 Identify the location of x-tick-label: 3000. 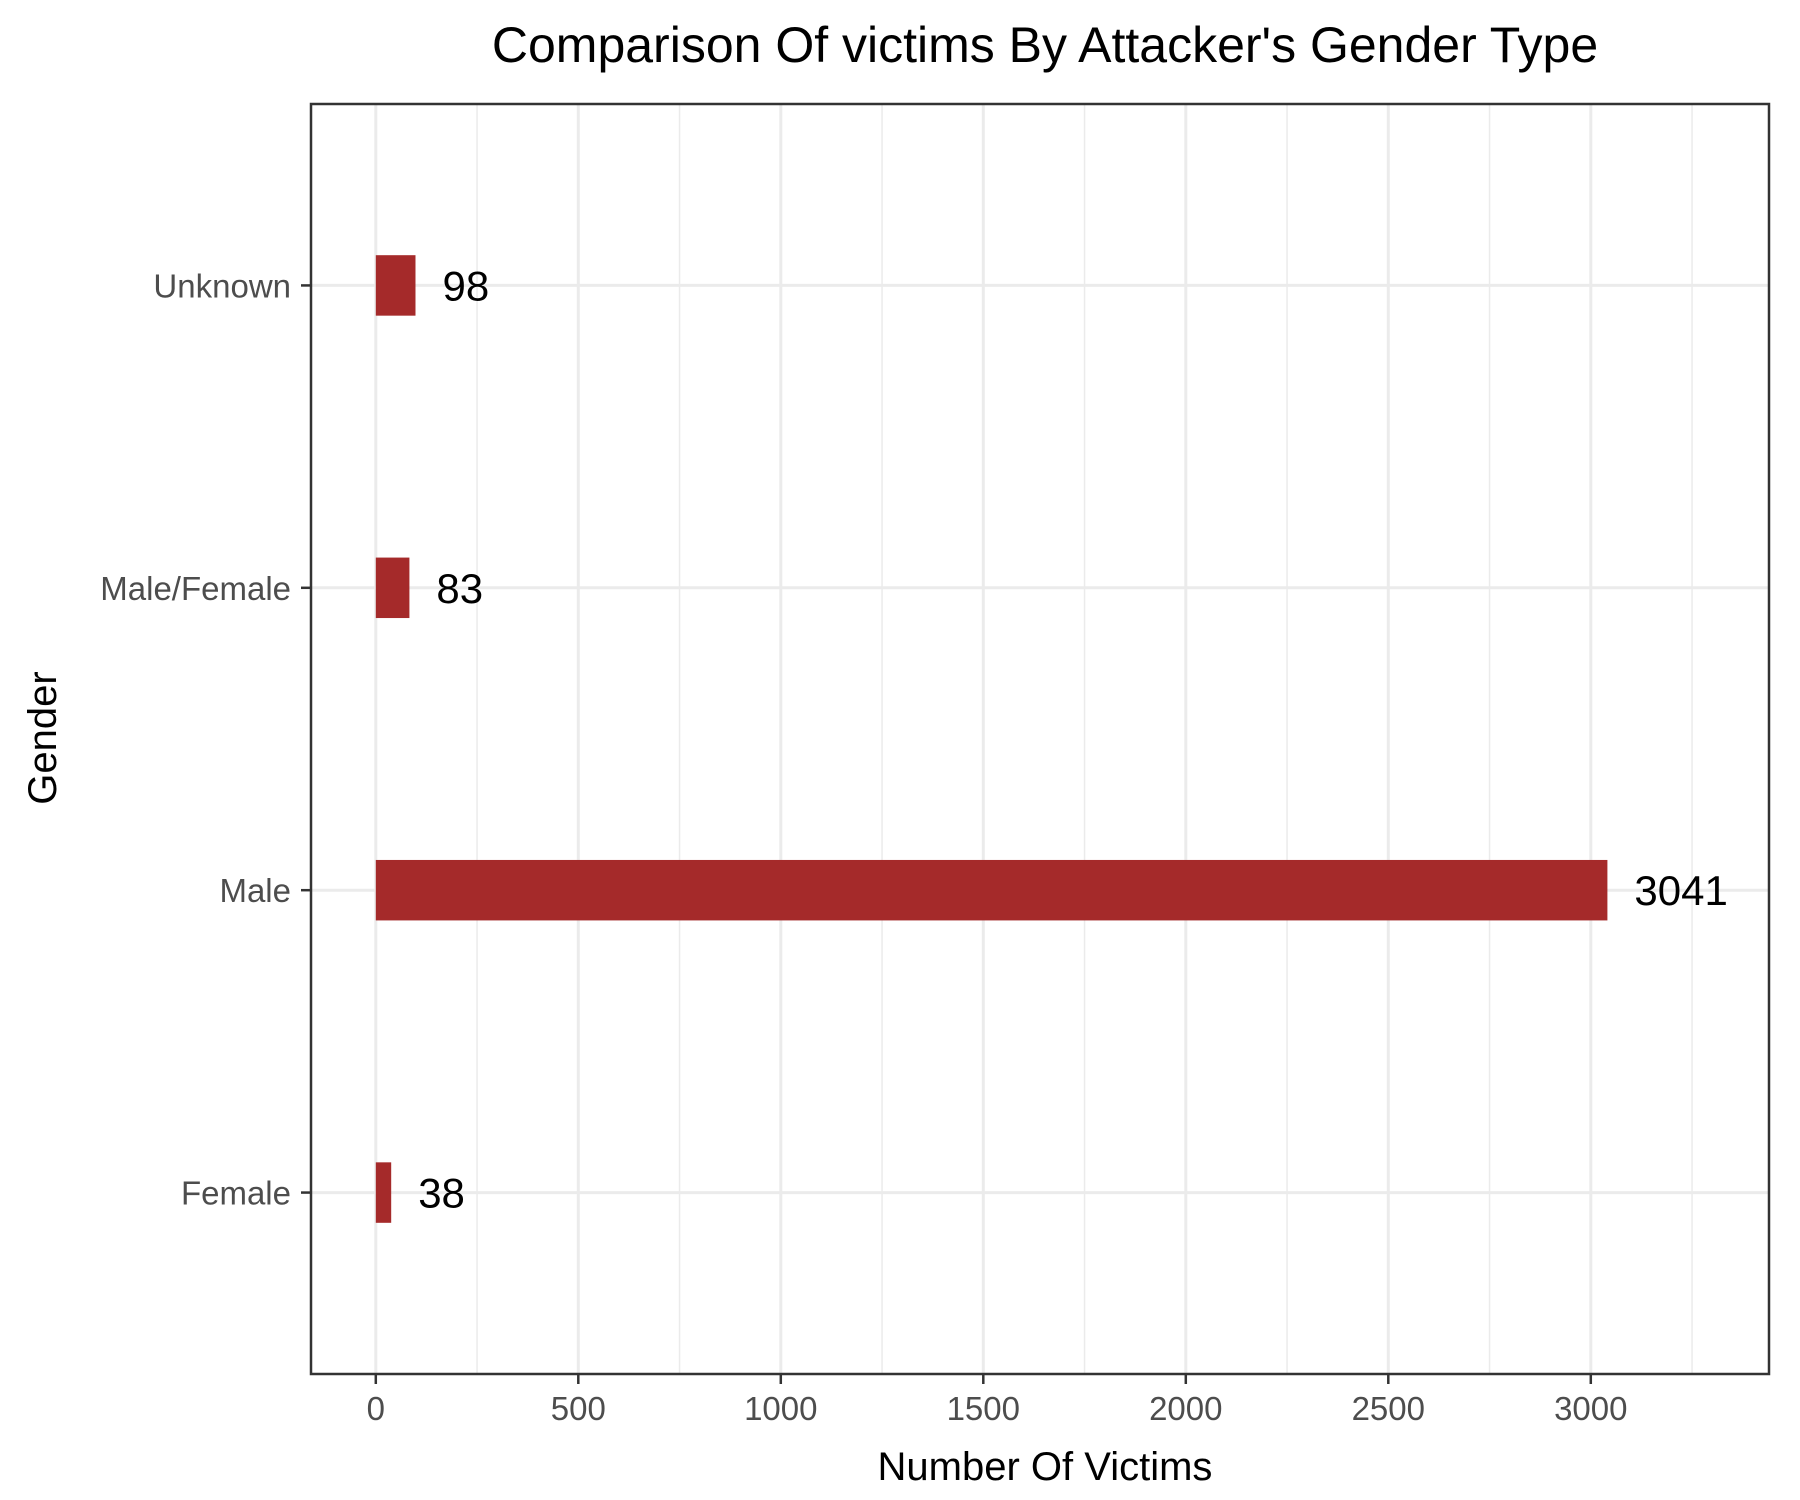
(1590, 1408).